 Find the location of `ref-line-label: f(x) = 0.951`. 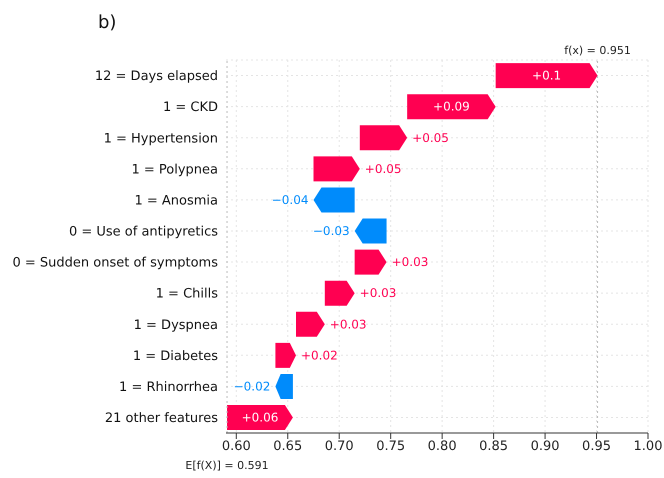

ref-line-label: f(x) = 0.951 is located at coordinates (597, 50).